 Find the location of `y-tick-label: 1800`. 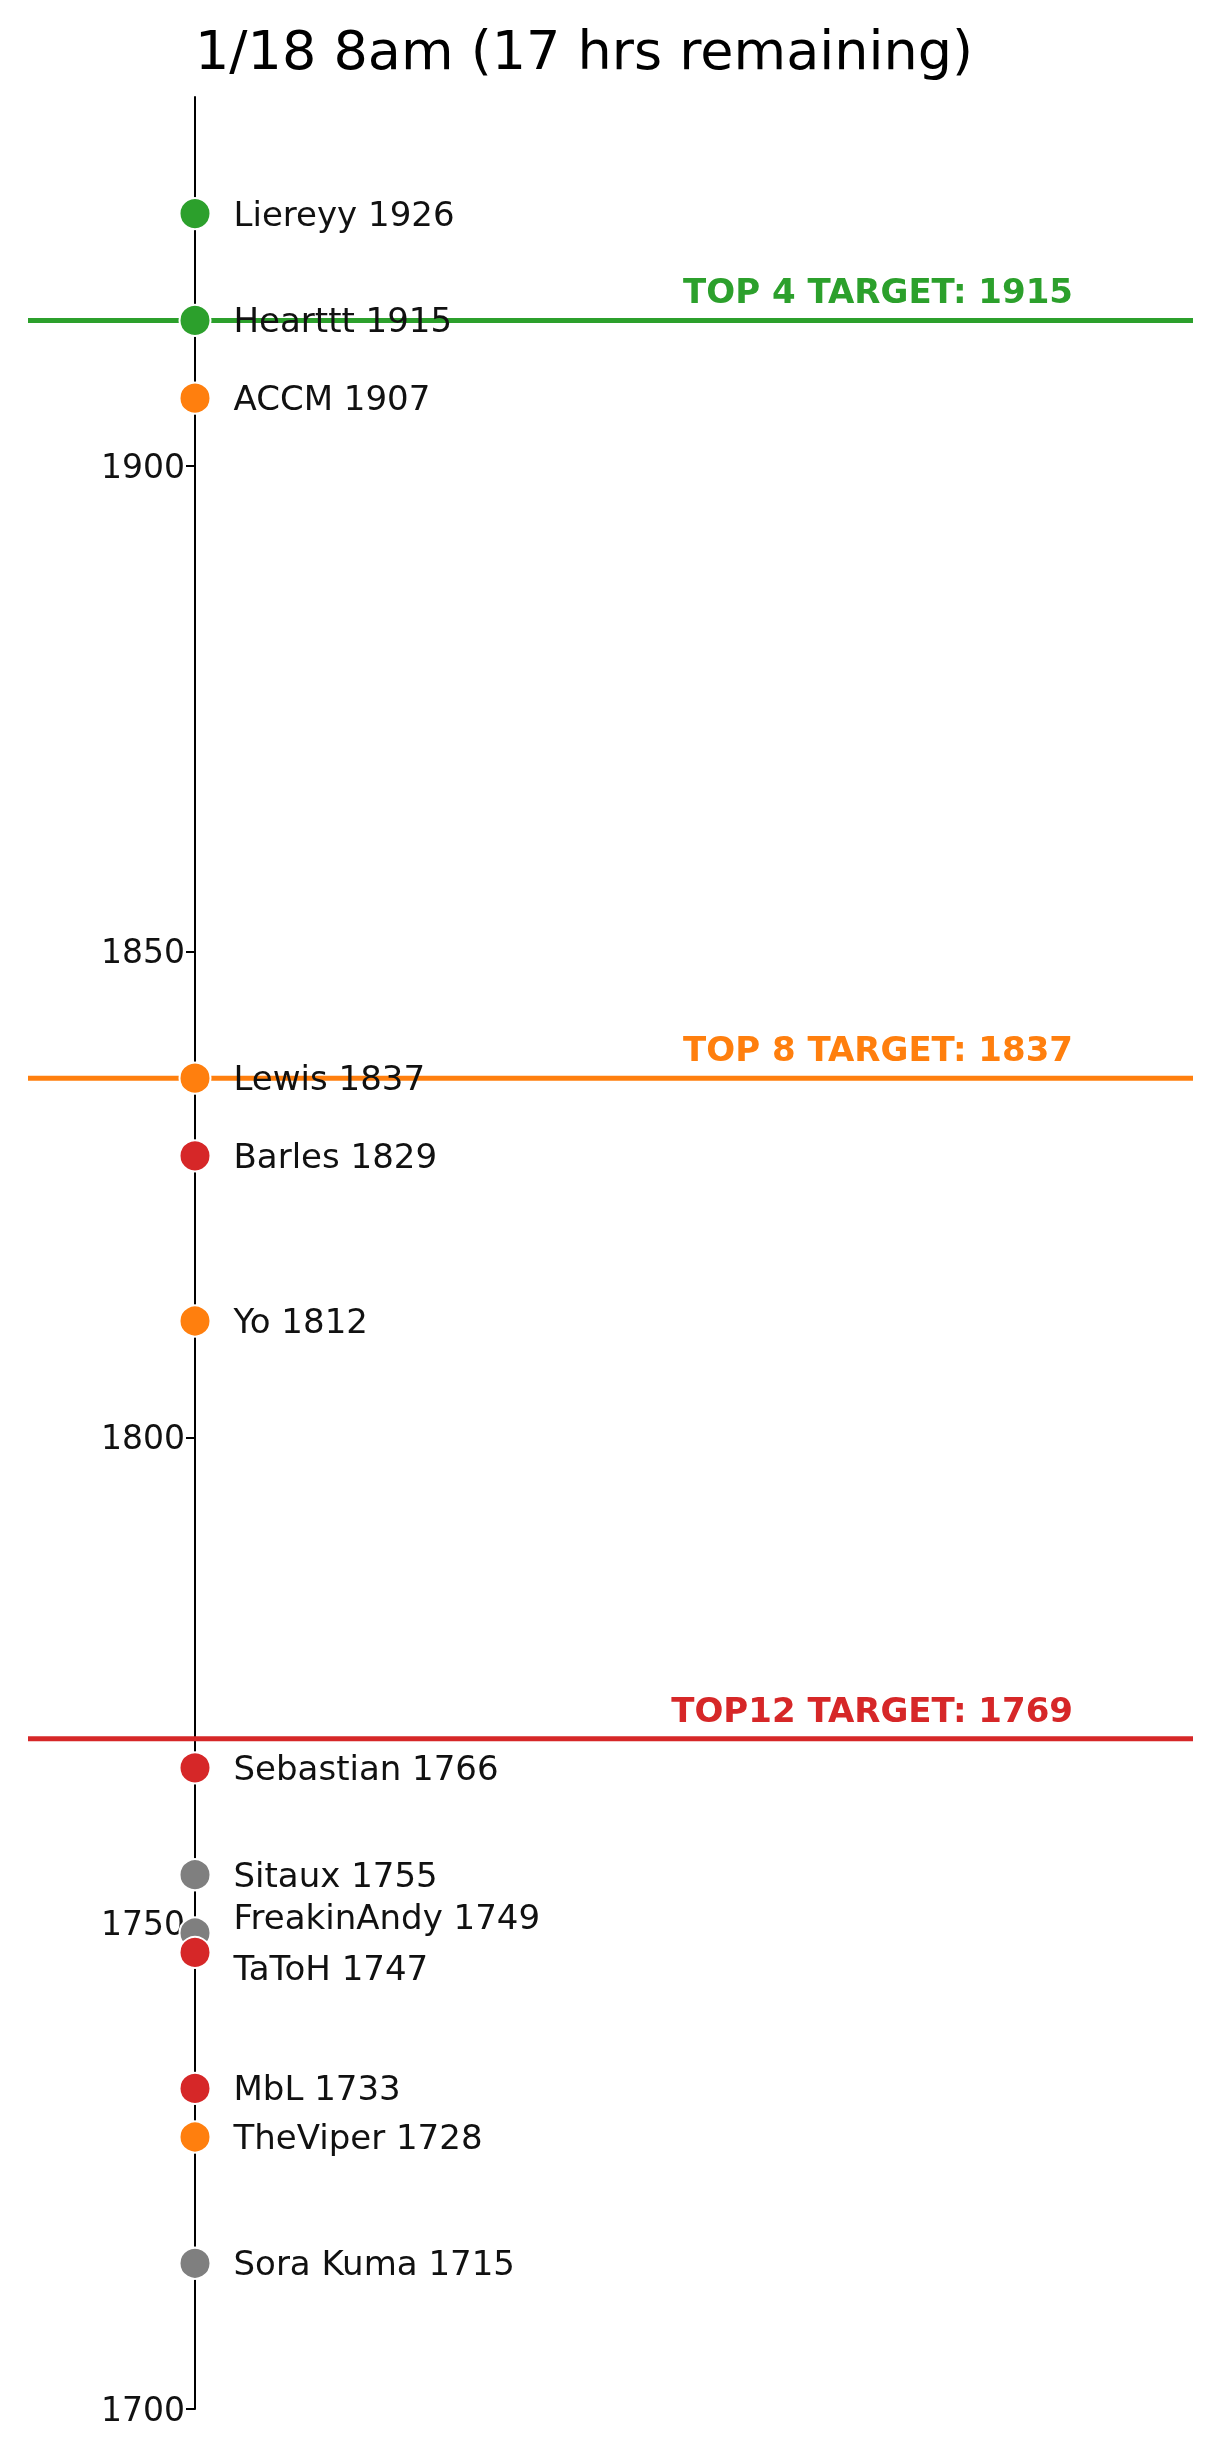

y-tick-label: 1800 is located at coordinates (143, 1438).